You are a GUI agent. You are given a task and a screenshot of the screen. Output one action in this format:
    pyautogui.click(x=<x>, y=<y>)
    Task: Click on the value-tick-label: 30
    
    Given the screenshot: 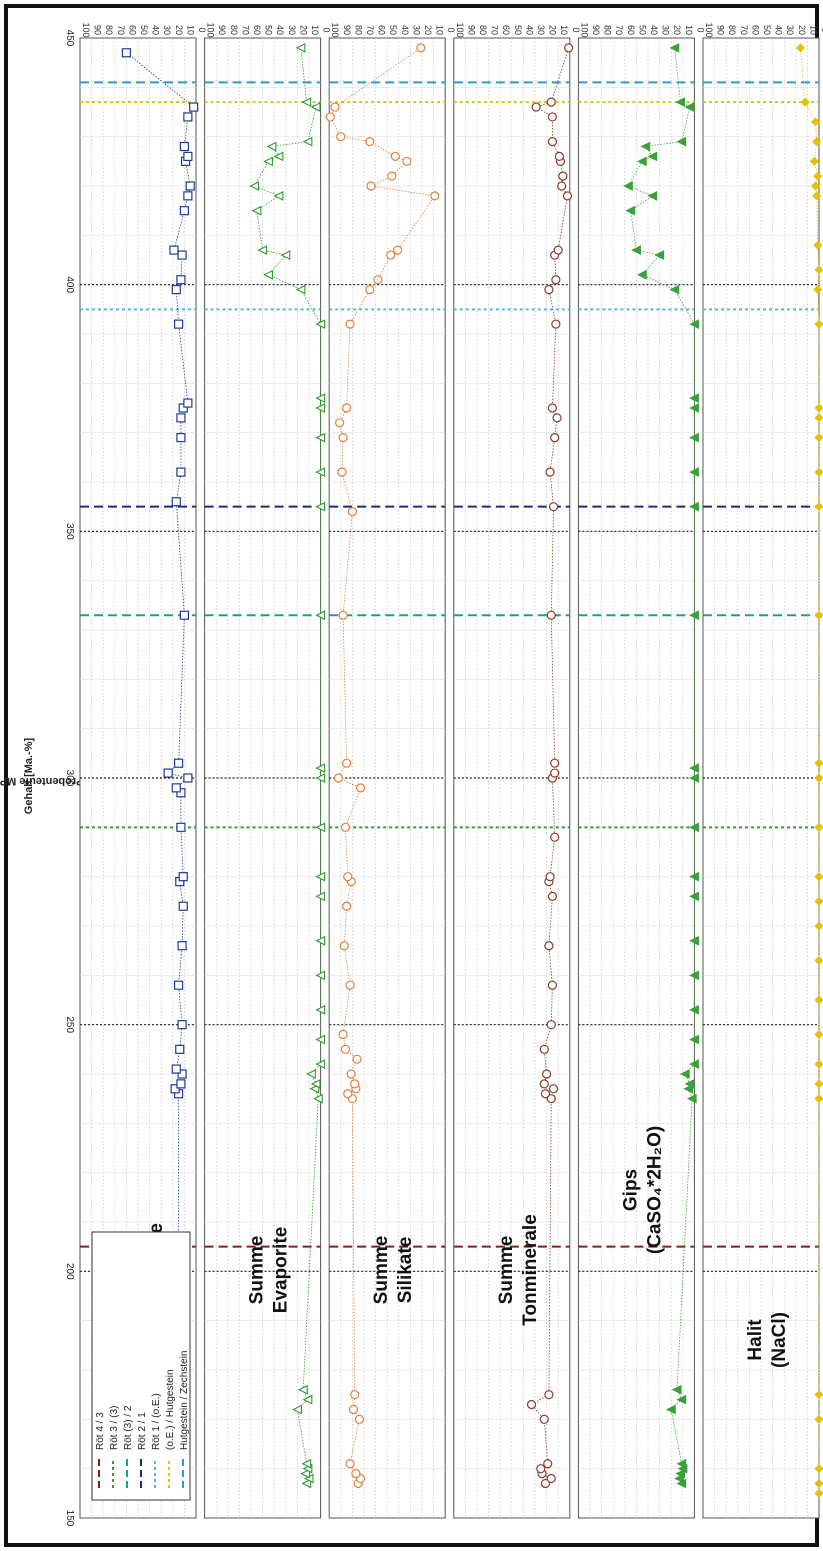 What is the action you would take?
    pyautogui.click(x=416, y=30)
    